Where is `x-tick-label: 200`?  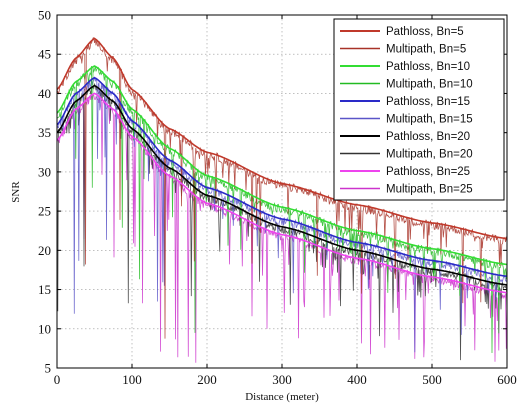
x-tick-label: 200 is located at coordinates (207, 379).